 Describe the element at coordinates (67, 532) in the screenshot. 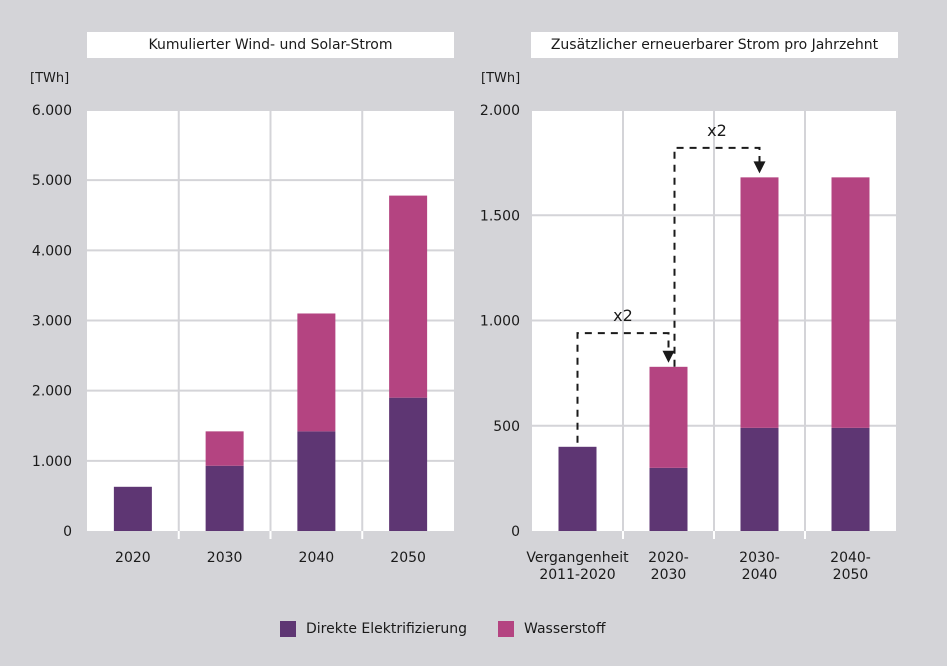

I see `y-tick-label-cumulative: 0` at that location.